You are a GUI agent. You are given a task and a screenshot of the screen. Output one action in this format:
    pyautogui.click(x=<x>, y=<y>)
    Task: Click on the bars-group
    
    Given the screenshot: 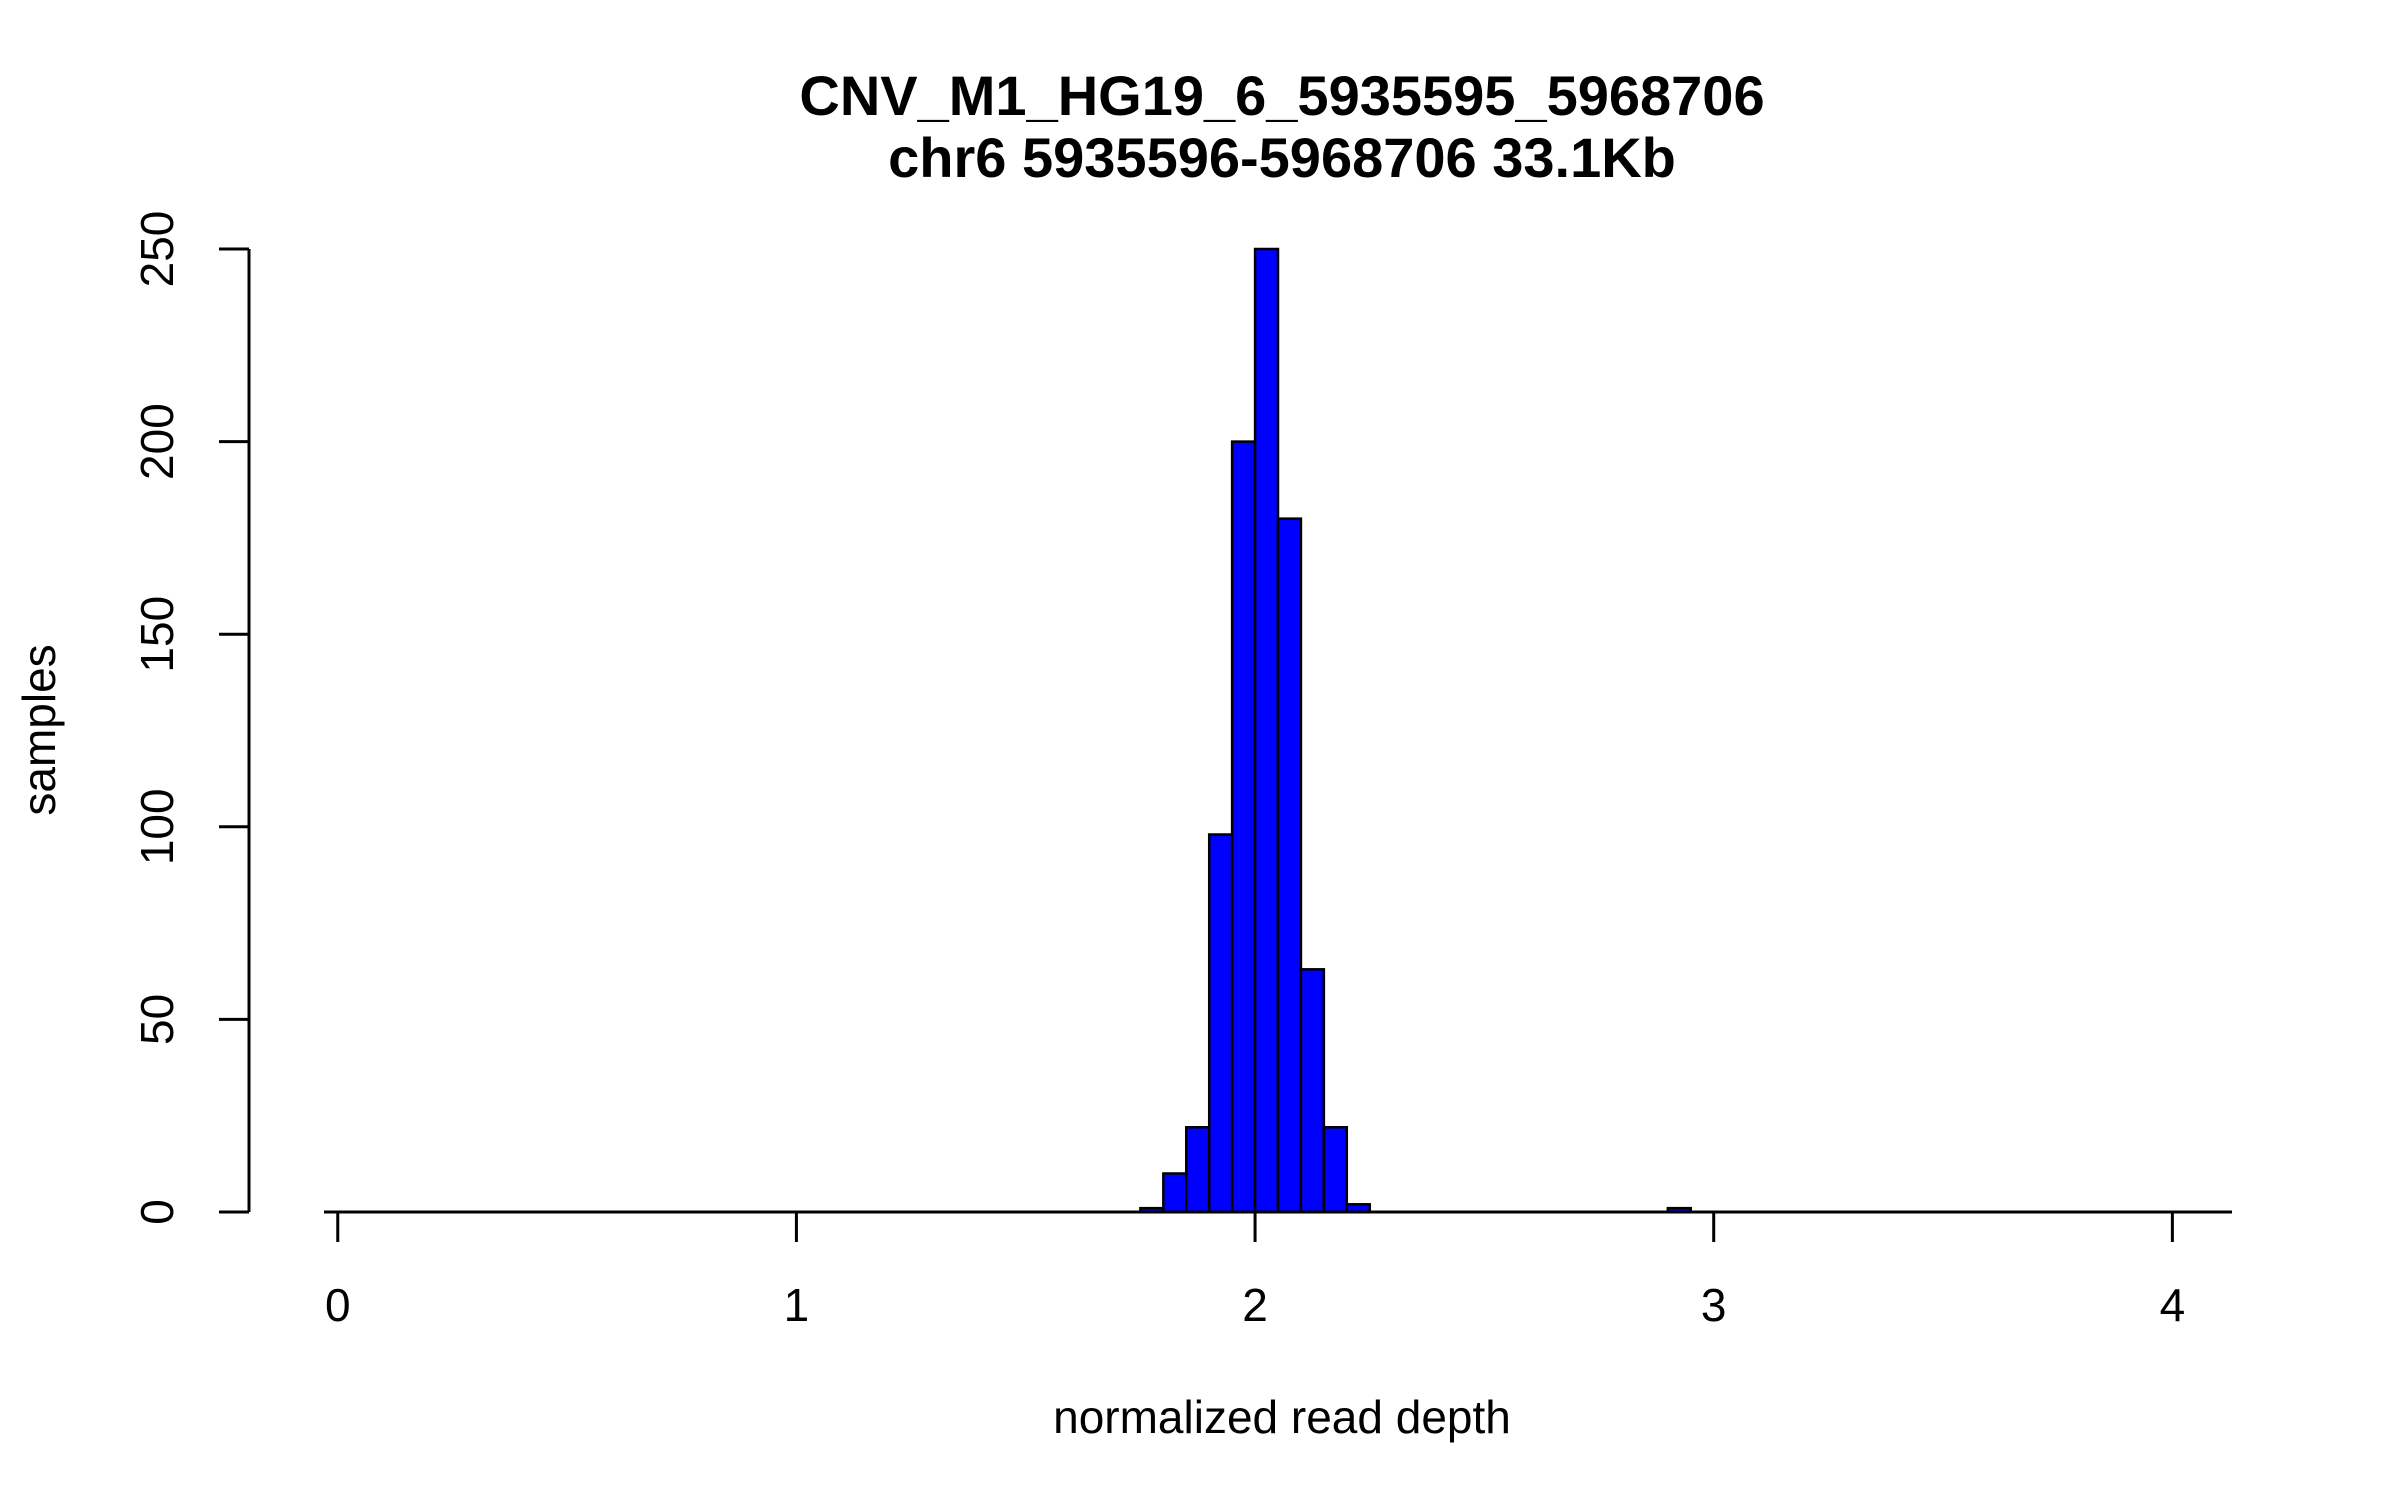 What is the action you would take?
    pyautogui.click(x=1416, y=730)
    